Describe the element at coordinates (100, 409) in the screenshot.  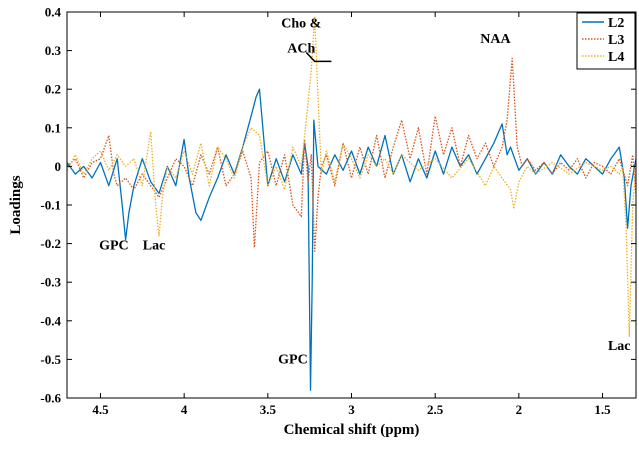
I see `x-tick-label: 4.5` at that location.